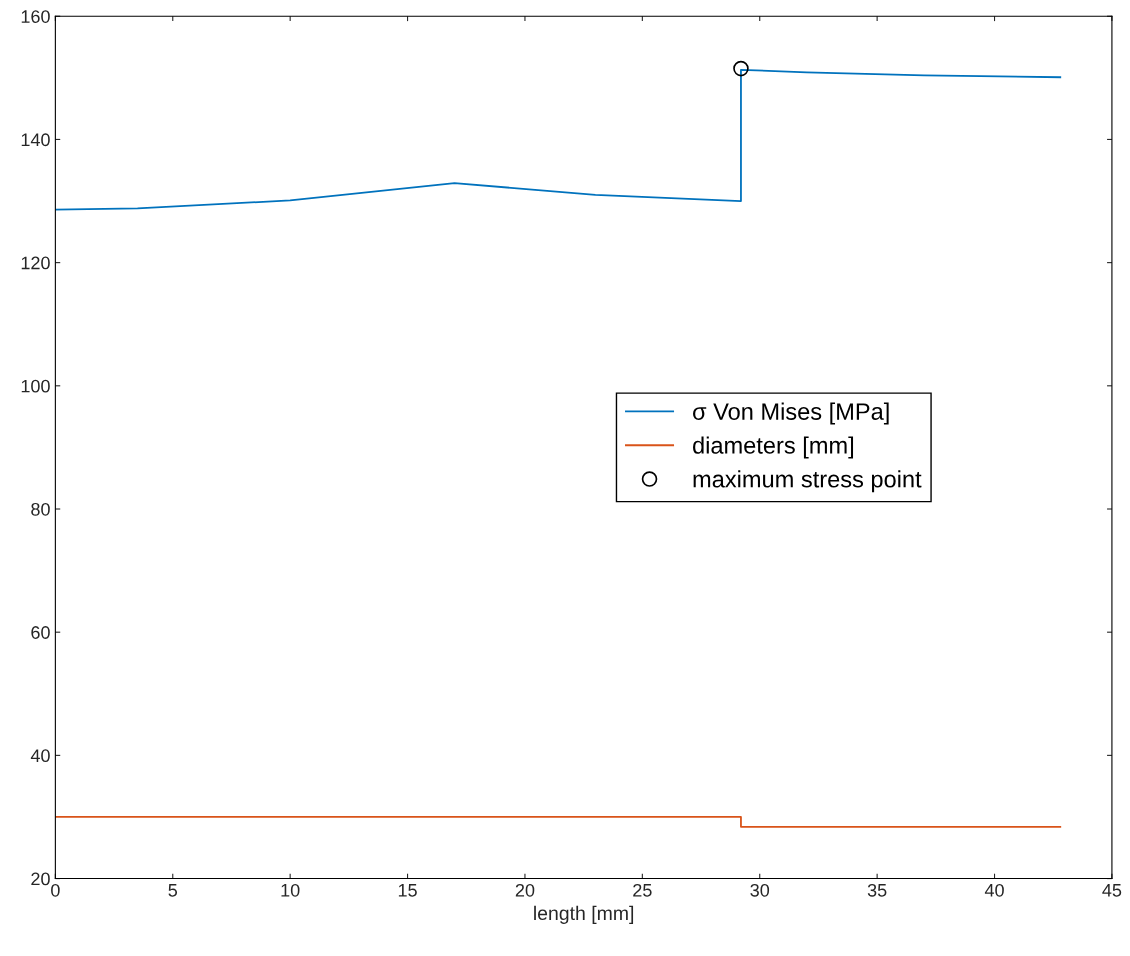 Image resolution: width=1130 pixels, height=956 pixels. What do you see at coordinates (1112, 890) in the screenshot?
I see `x-tick-label: 45` at bounding box center [1112, 890].